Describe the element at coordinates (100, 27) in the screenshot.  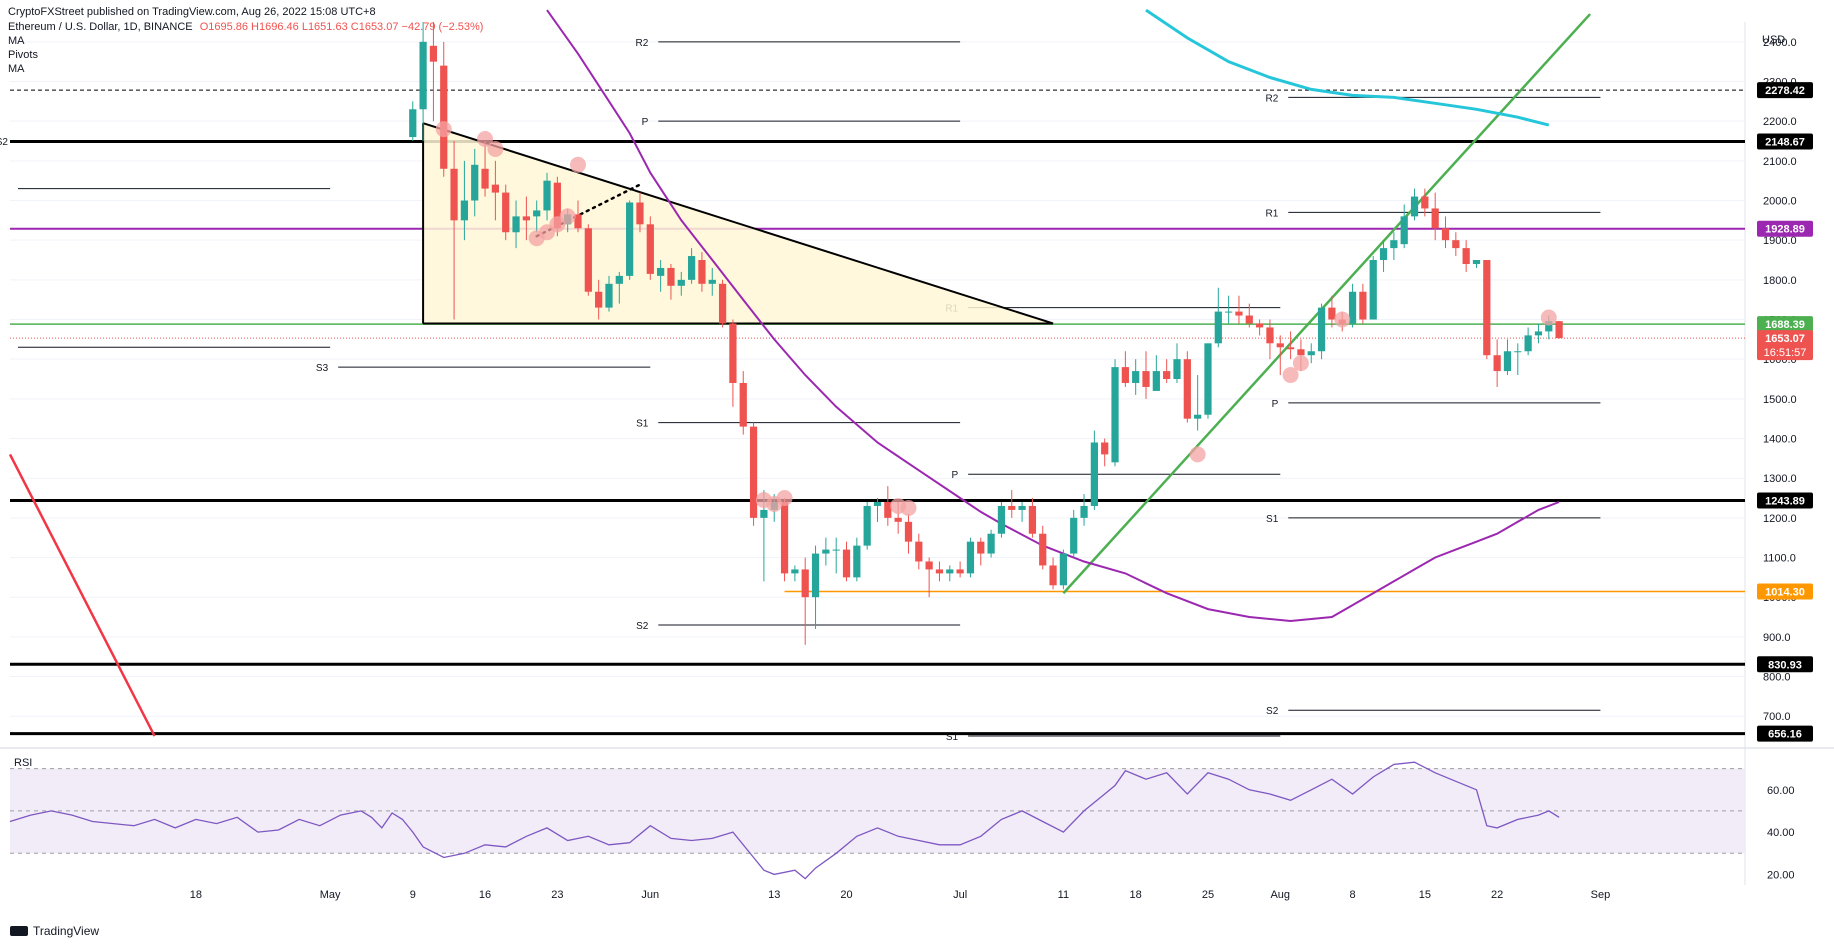
I see `symbol-name: Ethereum / U.S. Dollar, 1D, BINANCE` at that location.